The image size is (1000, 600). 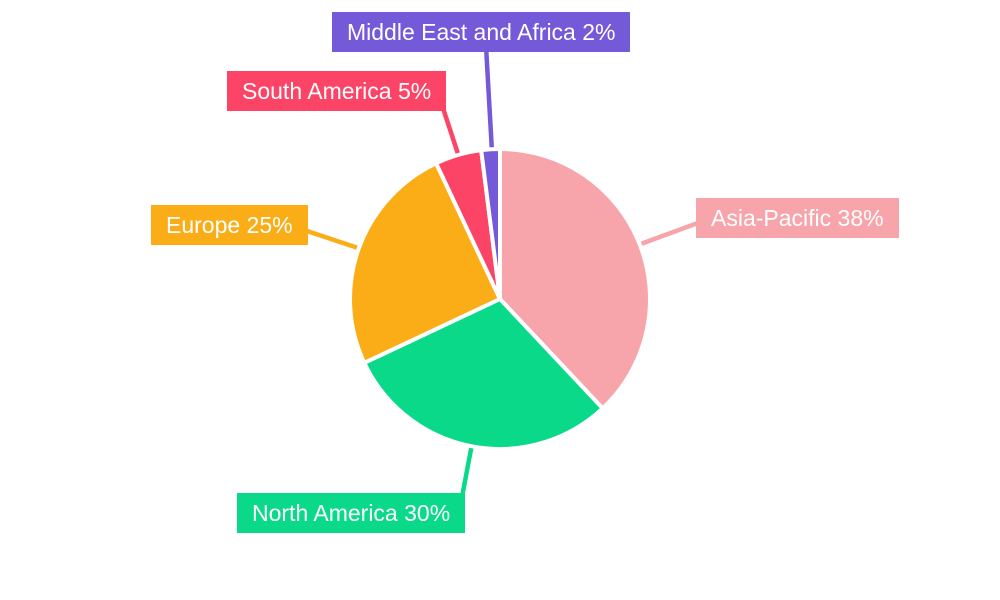 I want to click on pie-slice-asia-pacific, so click(x=575, y=279).